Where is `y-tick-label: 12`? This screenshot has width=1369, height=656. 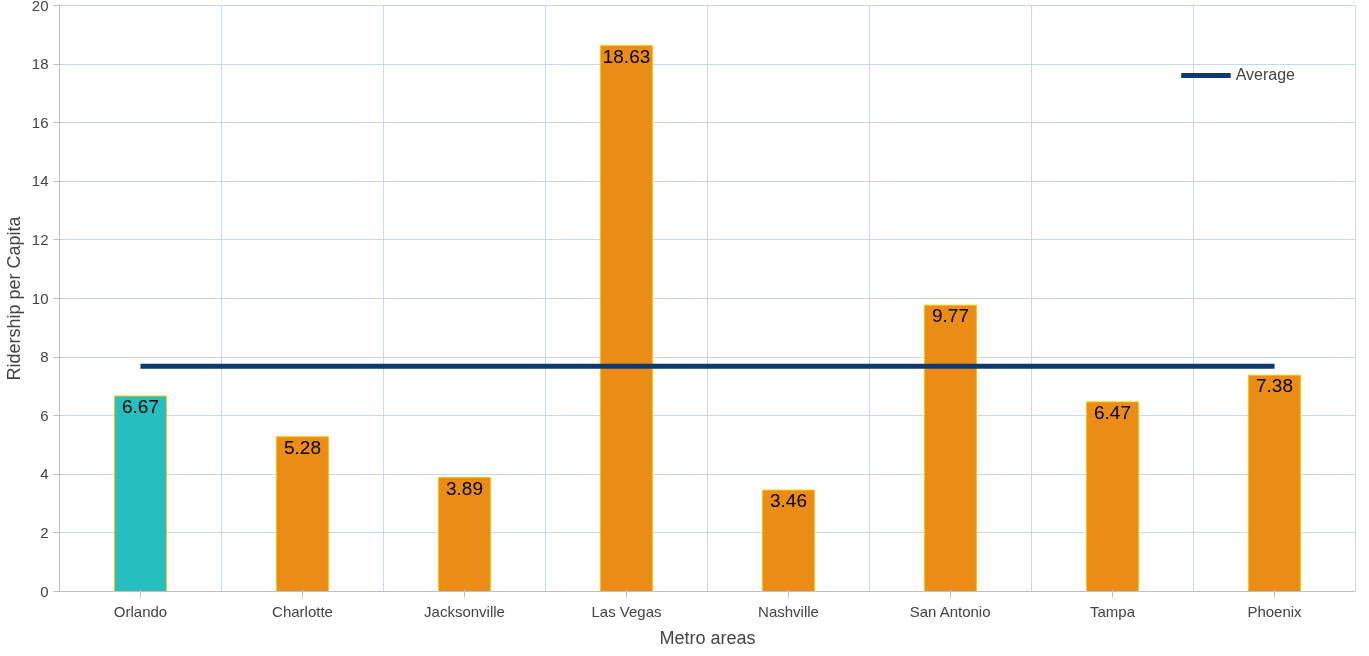 y-tick-label: 12 is located at coordinates (40, 239).